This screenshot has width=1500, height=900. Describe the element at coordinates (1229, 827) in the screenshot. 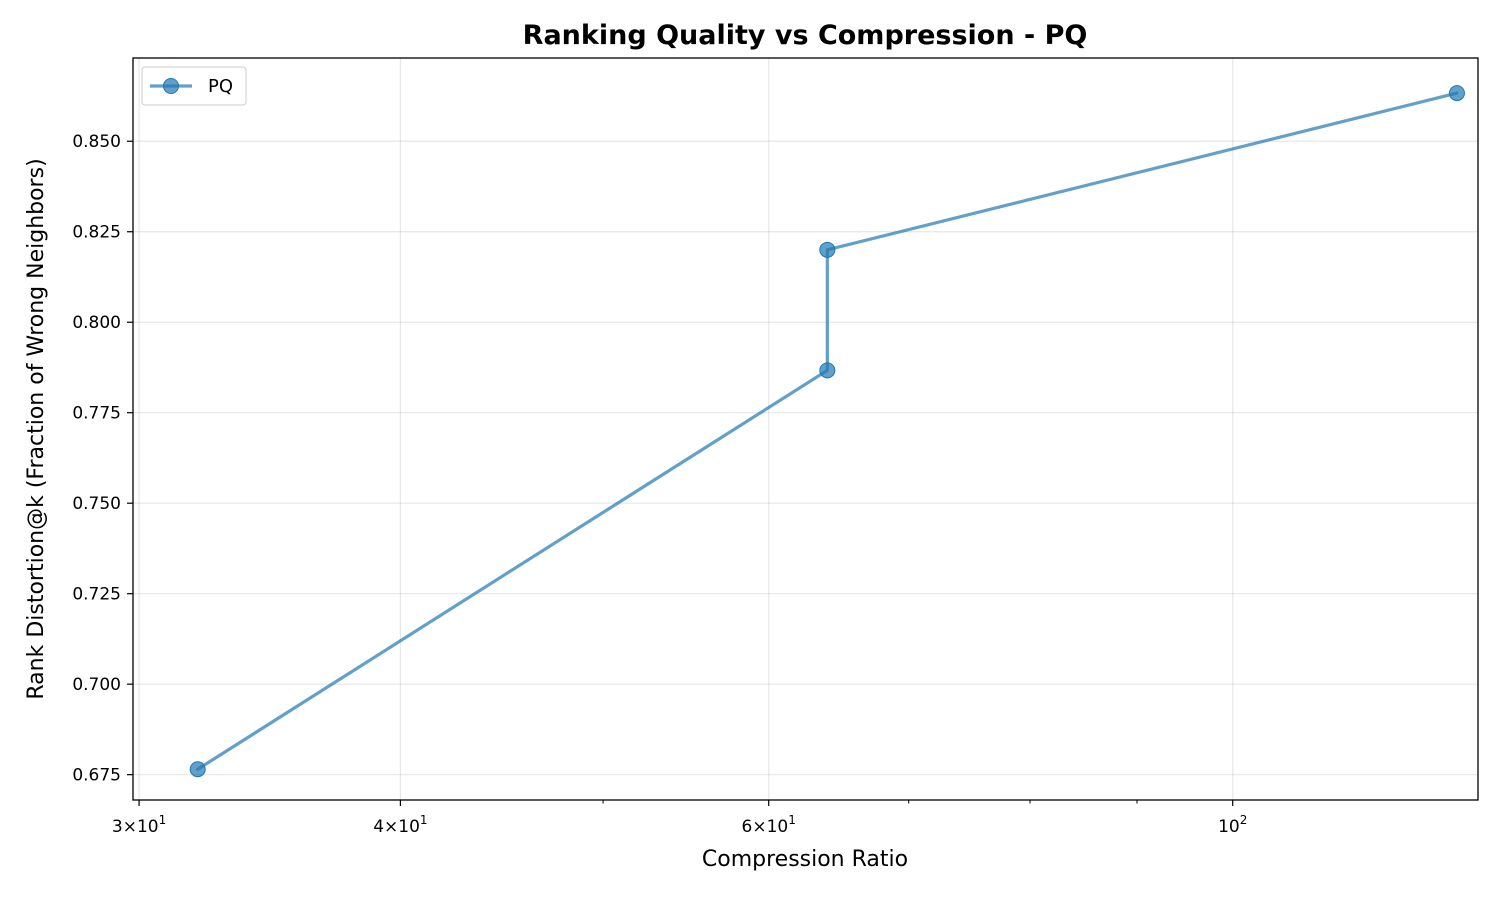

I see `x-tick-label-base: 10` at that location.